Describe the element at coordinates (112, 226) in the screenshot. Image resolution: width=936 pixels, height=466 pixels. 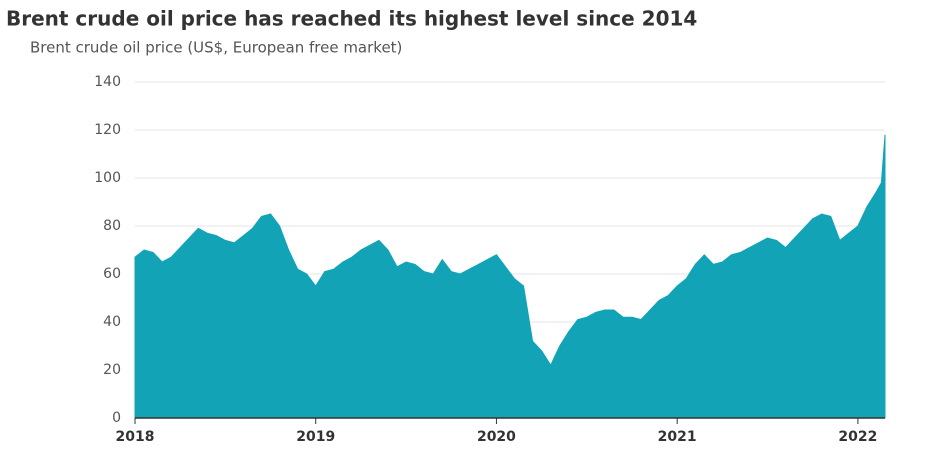
I see `y-tick-label: 80` at that location.